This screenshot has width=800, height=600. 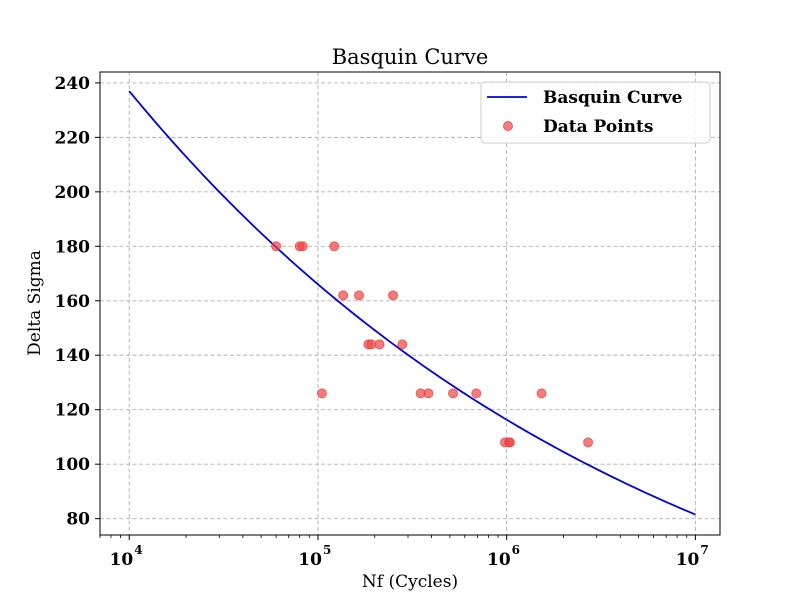 I want to click on x-tick-label: 10 7, so click(x=692, y=556).